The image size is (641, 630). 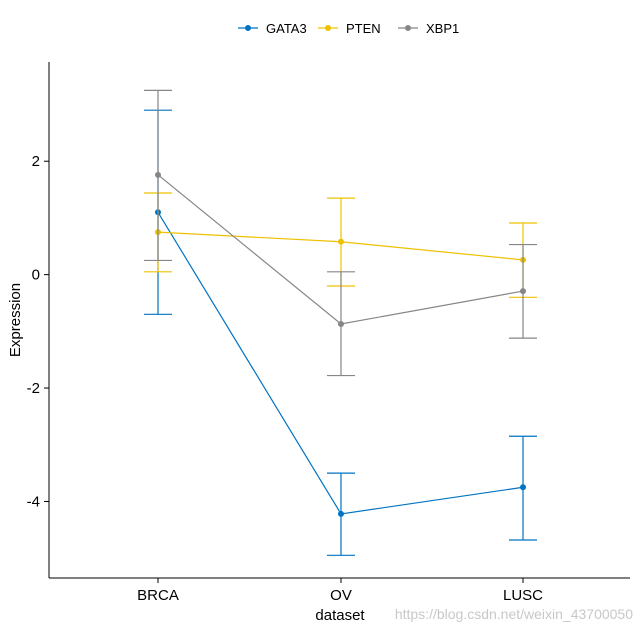 I want to click on y-axis-title: Expression, so click(x=15, y=320).